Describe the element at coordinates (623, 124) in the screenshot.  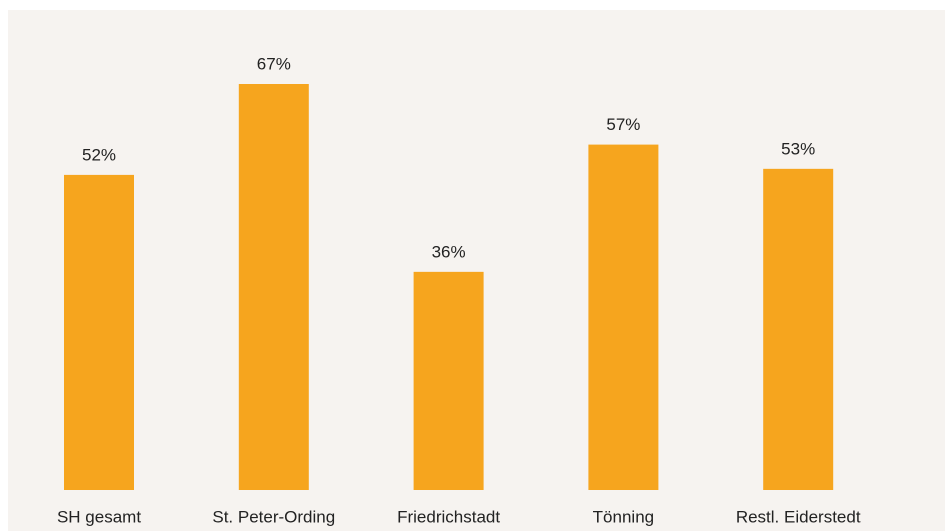
I see `data-label: 57%` at that location.